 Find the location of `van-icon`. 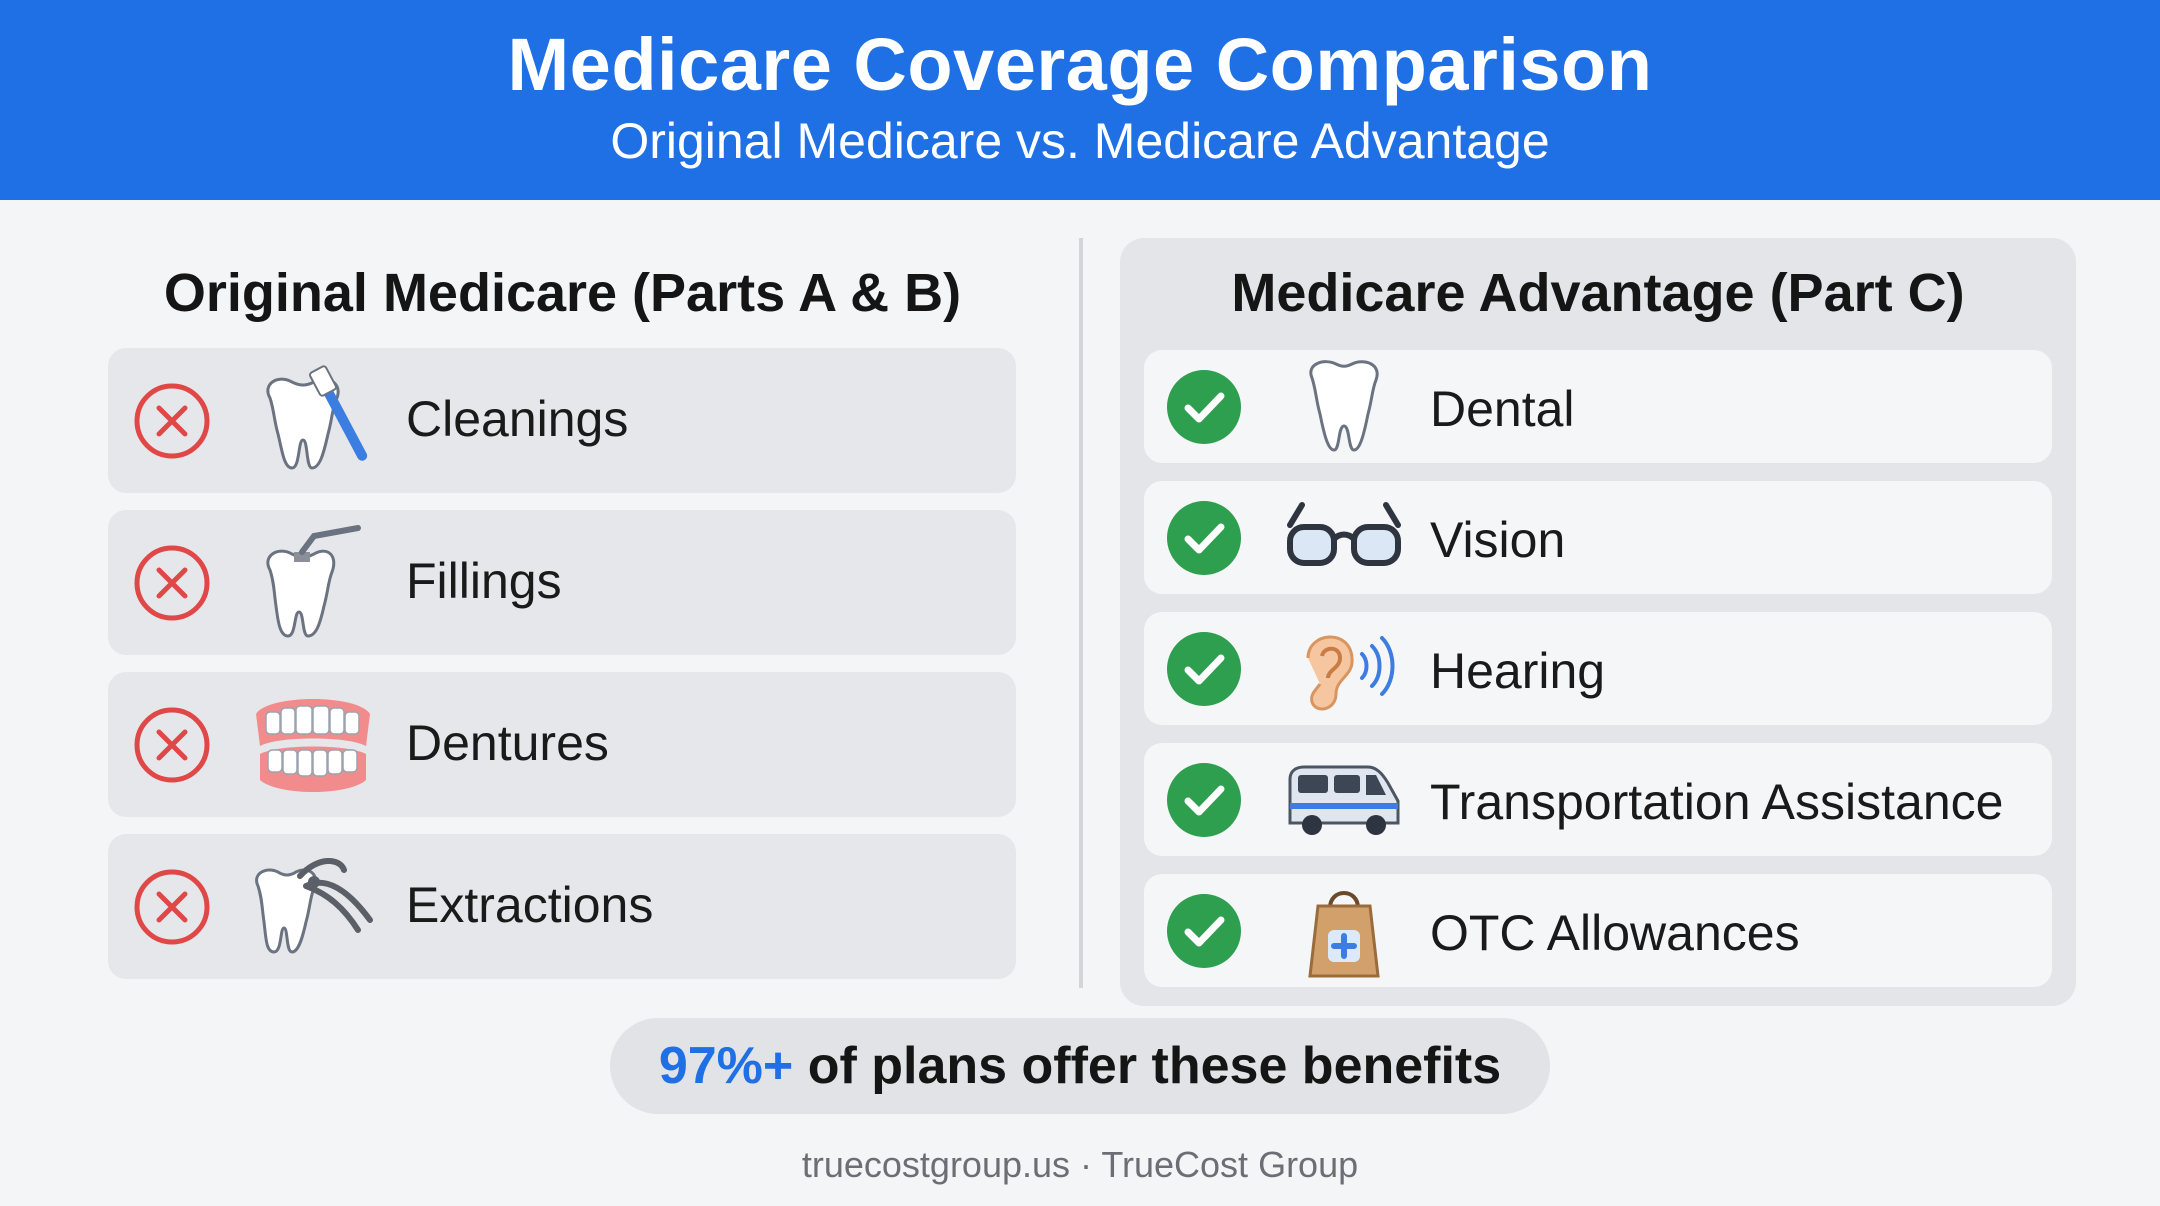

van-icon is located at coordinates (1344, 800).